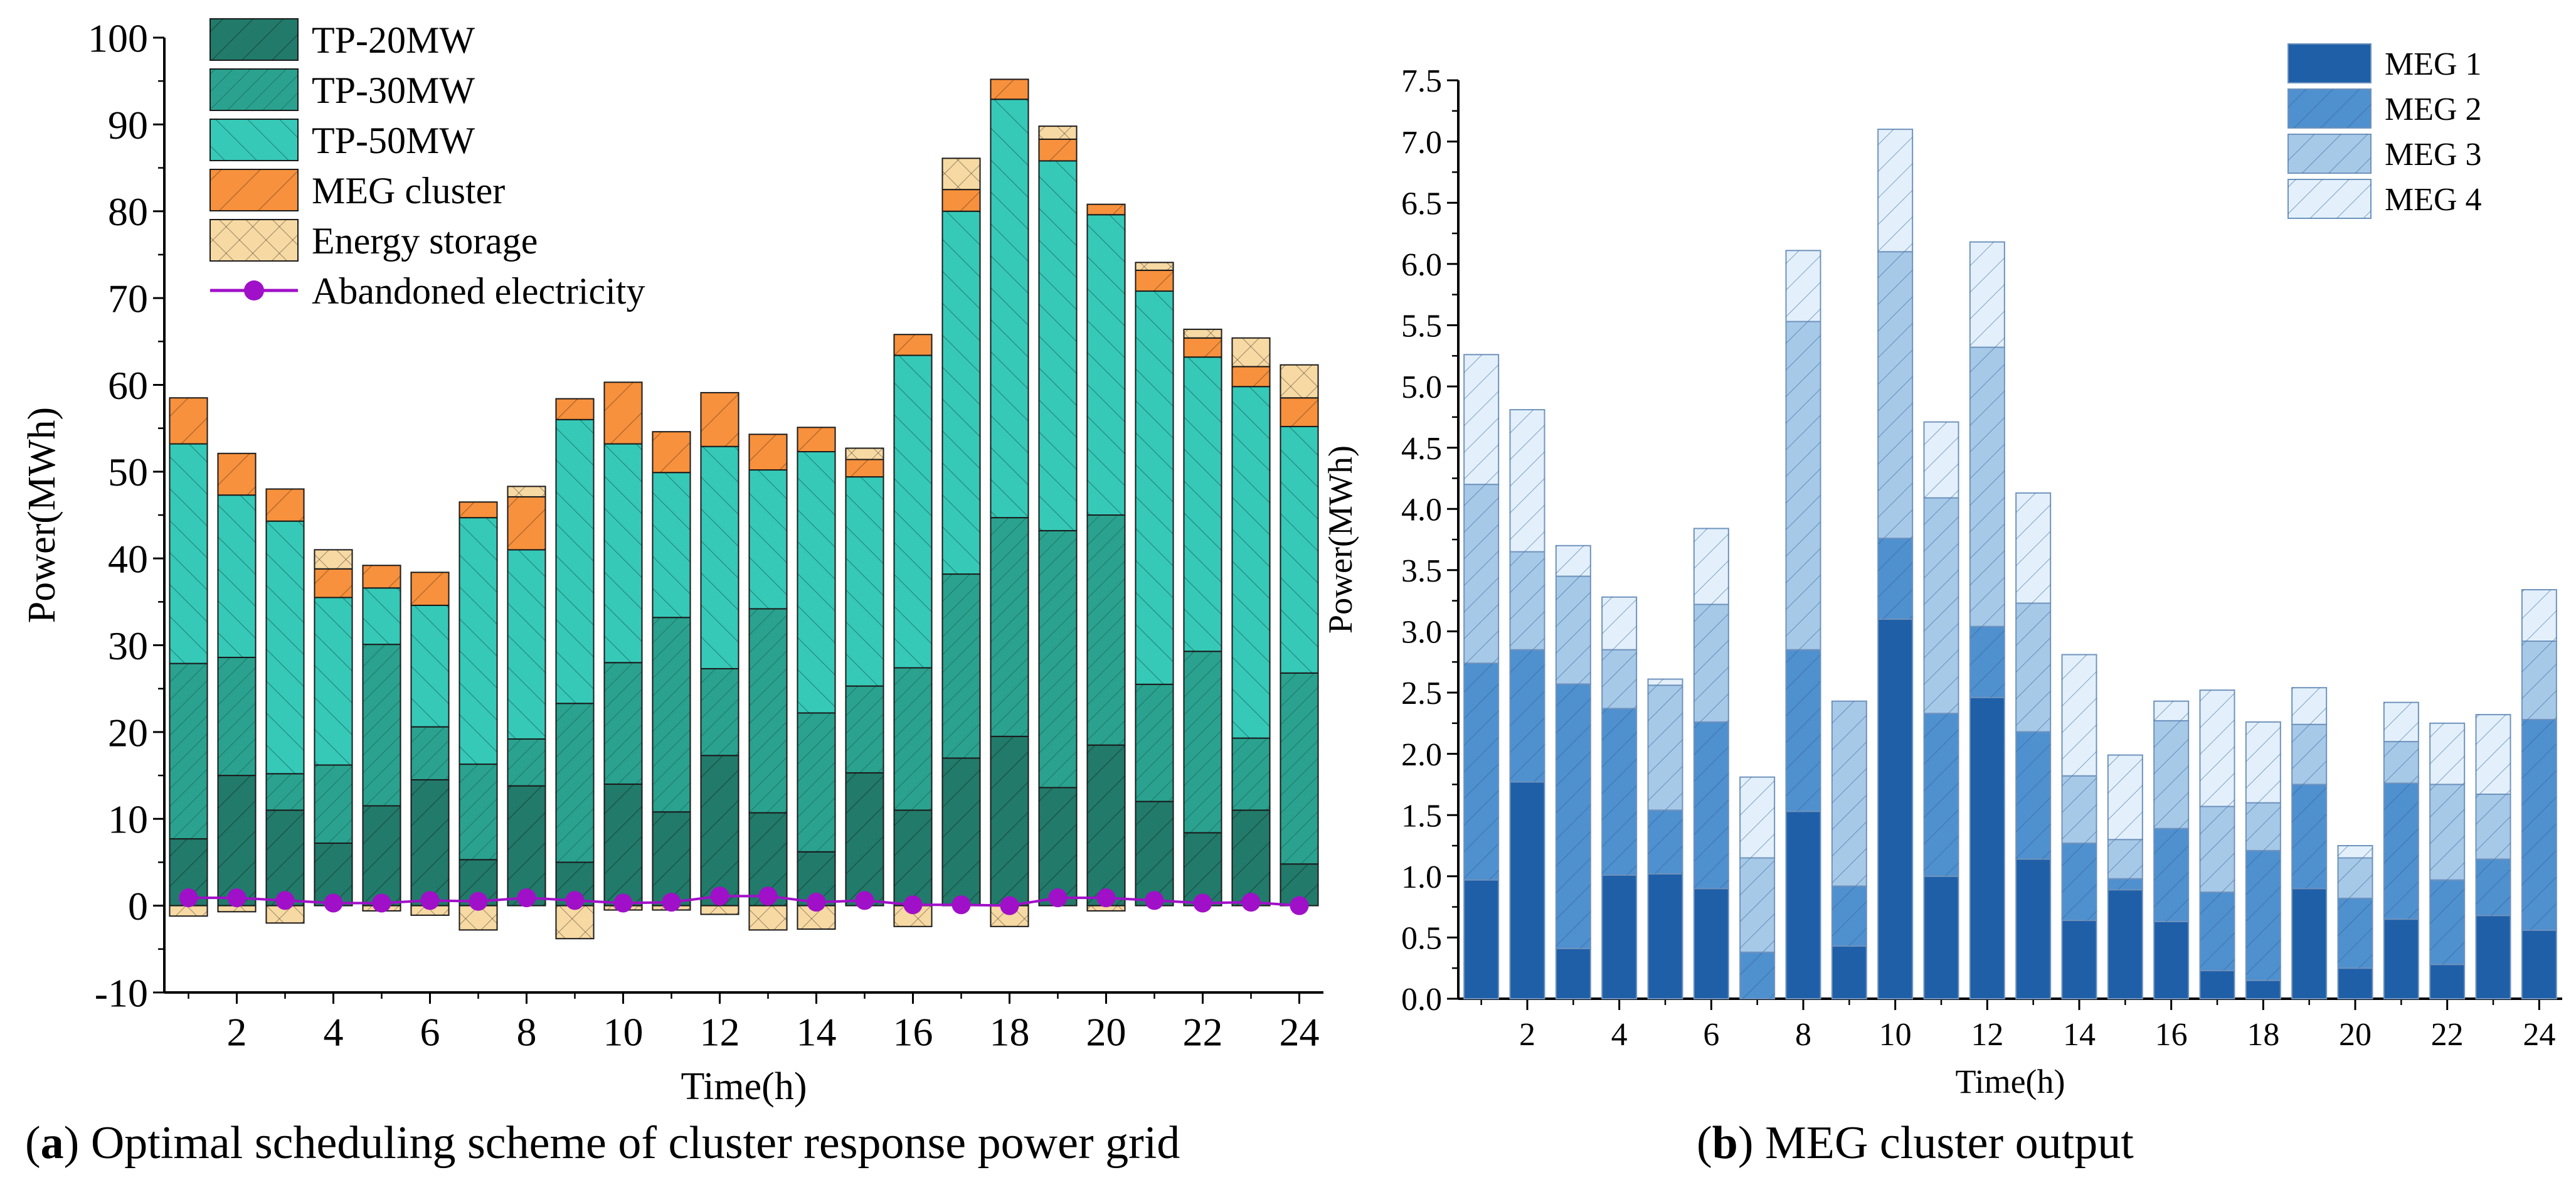 The width and height of the screenshot is (2576, 1202). I want to click on x-tick-label: 16, so click(2171, 1035).